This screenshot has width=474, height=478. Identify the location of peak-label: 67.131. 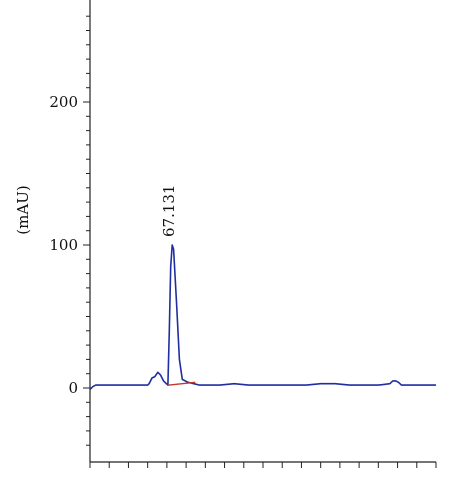
(169, 211).